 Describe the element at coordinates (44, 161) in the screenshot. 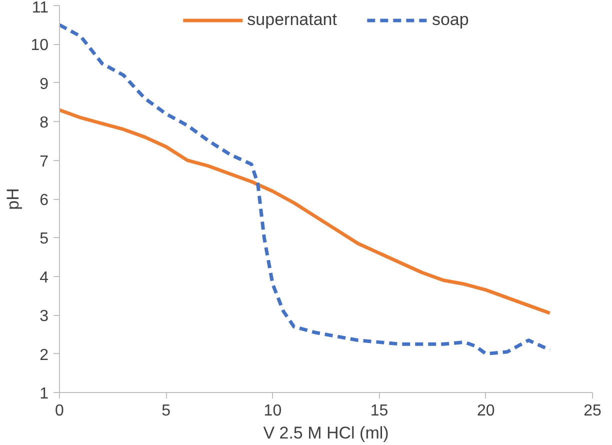

I see `y-tick-label: 7` at that location.